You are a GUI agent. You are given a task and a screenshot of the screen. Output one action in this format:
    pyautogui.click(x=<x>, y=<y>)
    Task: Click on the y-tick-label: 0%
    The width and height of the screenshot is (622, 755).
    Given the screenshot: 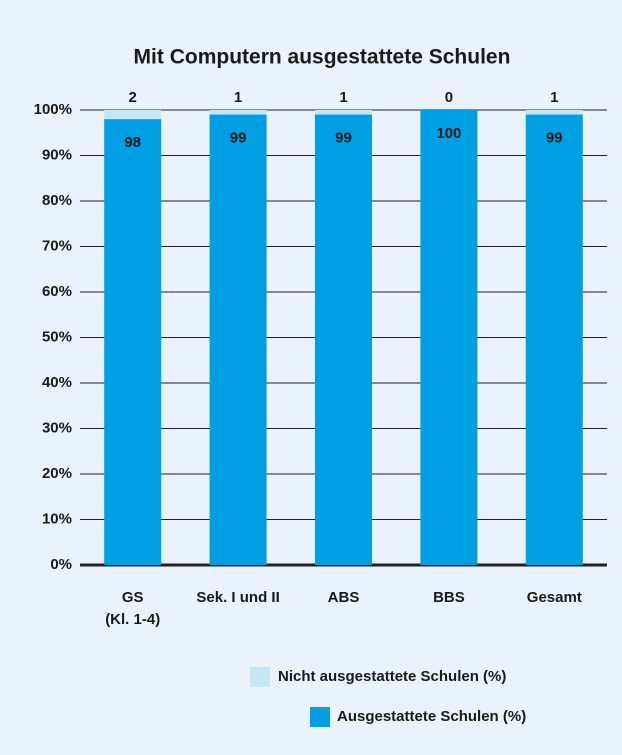 What is the action you would take?
    pyautogui.click(x=61, y=564)
    